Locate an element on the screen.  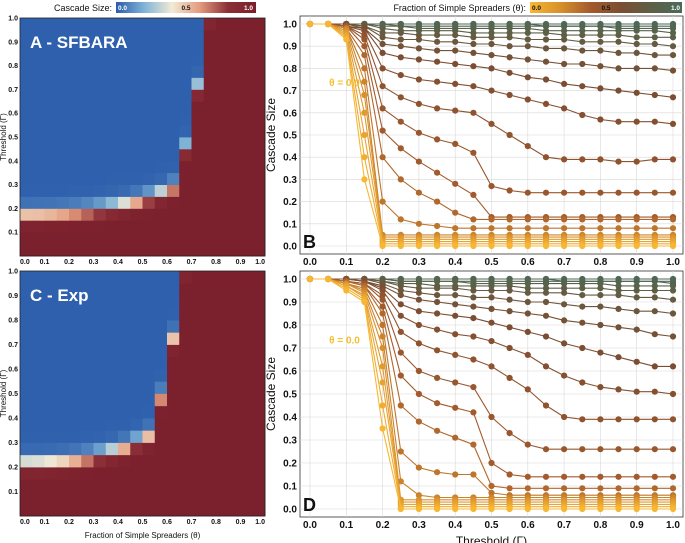
y-tick-label: 0.9 is located at coordinates (290, 303).